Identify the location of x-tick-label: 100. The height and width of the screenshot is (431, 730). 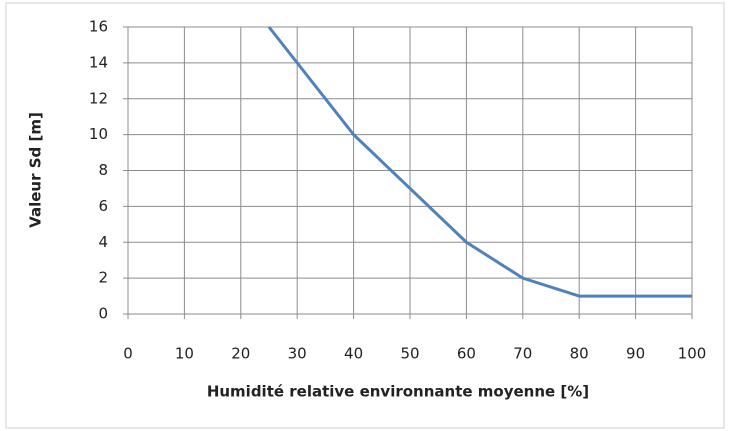
(692, 354).